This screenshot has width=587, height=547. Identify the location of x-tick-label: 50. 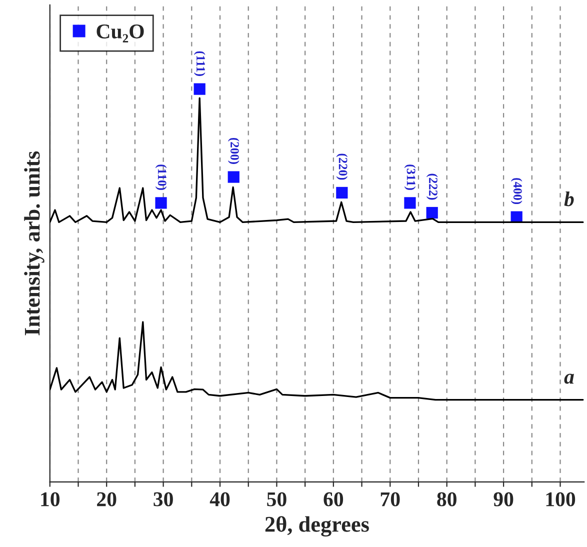
(276, 499).